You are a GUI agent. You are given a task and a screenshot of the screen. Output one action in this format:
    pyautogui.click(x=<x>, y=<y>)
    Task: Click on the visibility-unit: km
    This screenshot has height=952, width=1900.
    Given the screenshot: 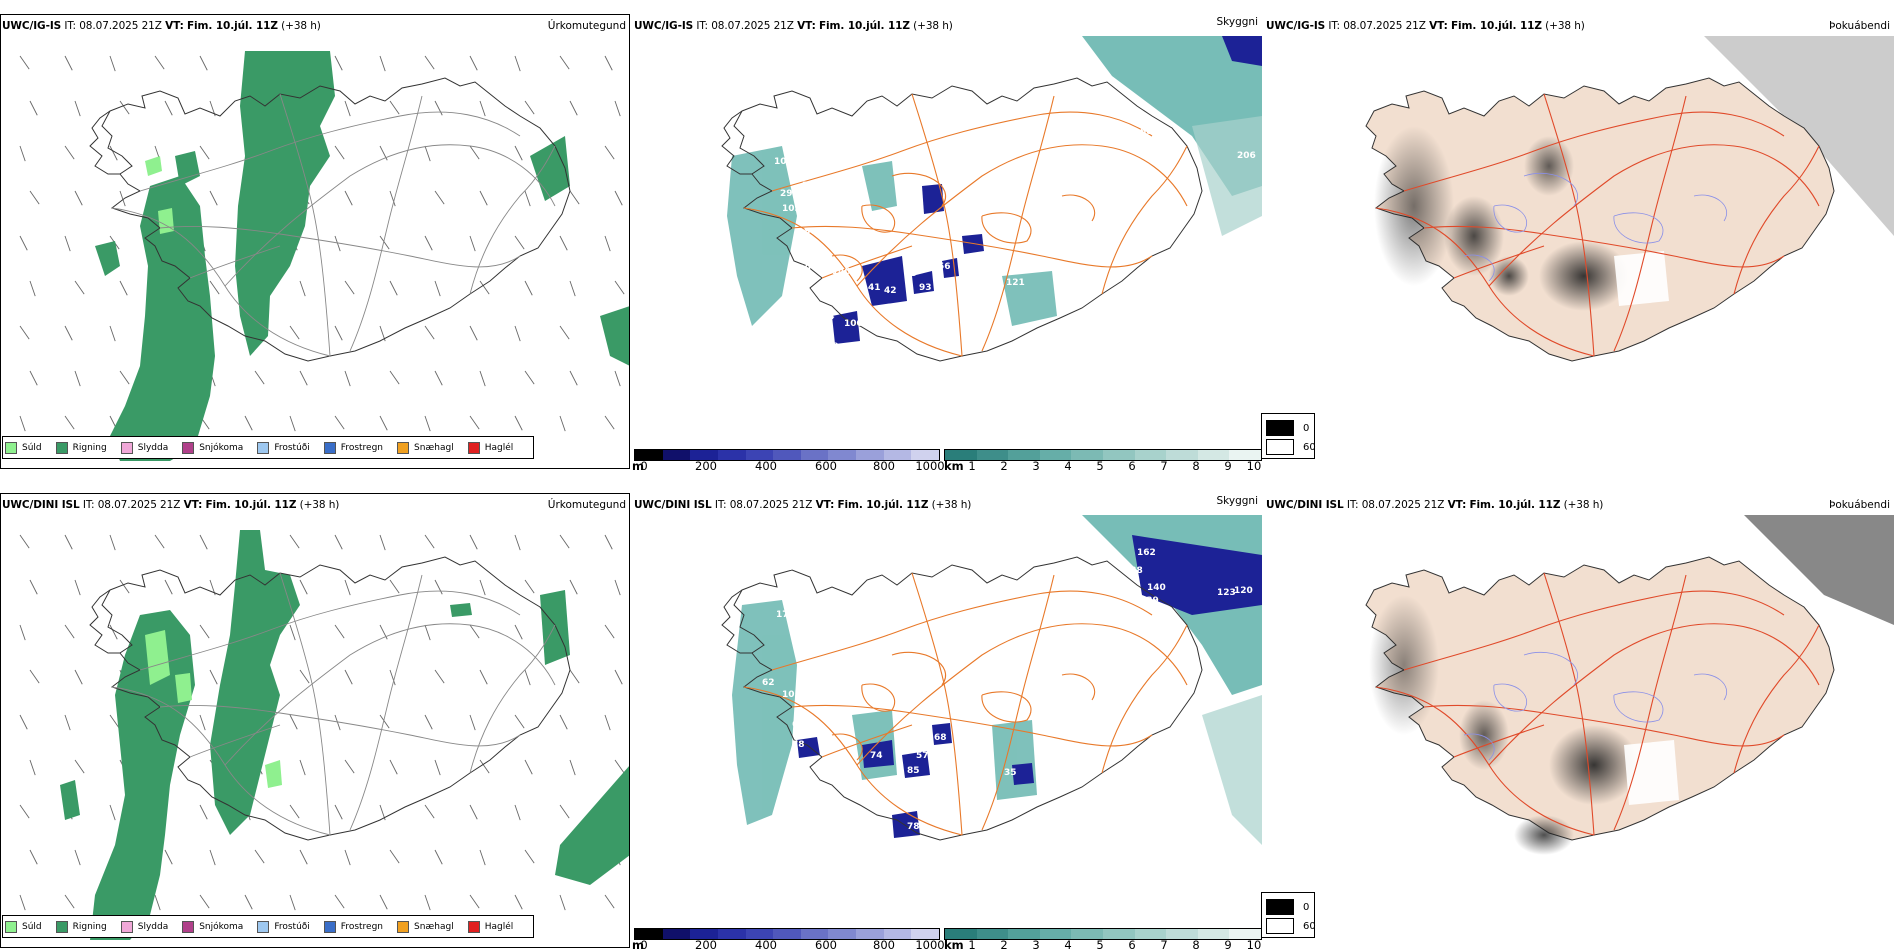 What is the action you would take?
    pyautogui.click(x=954, y=466)
    